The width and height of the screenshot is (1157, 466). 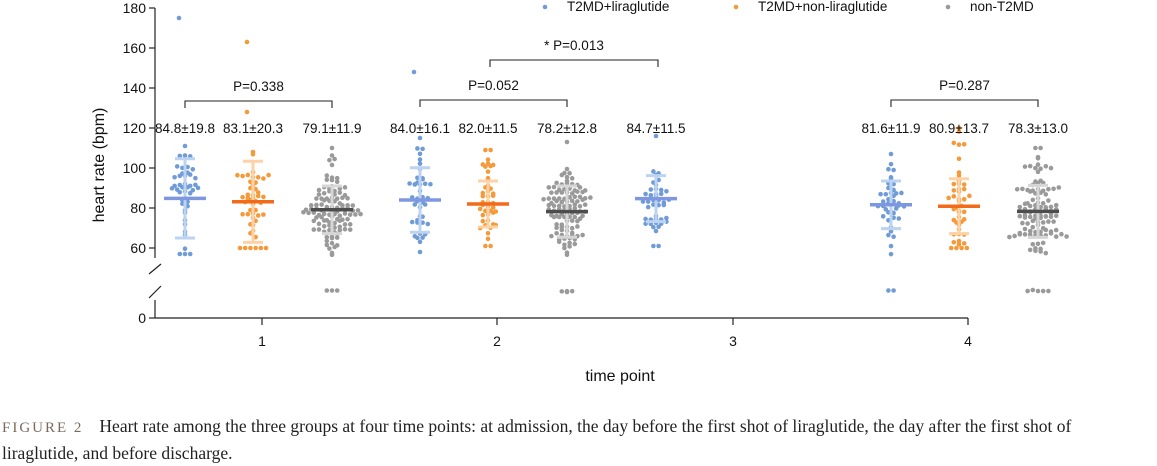 I want to click on y-tick-label: 60, so click(x=138, y=248).